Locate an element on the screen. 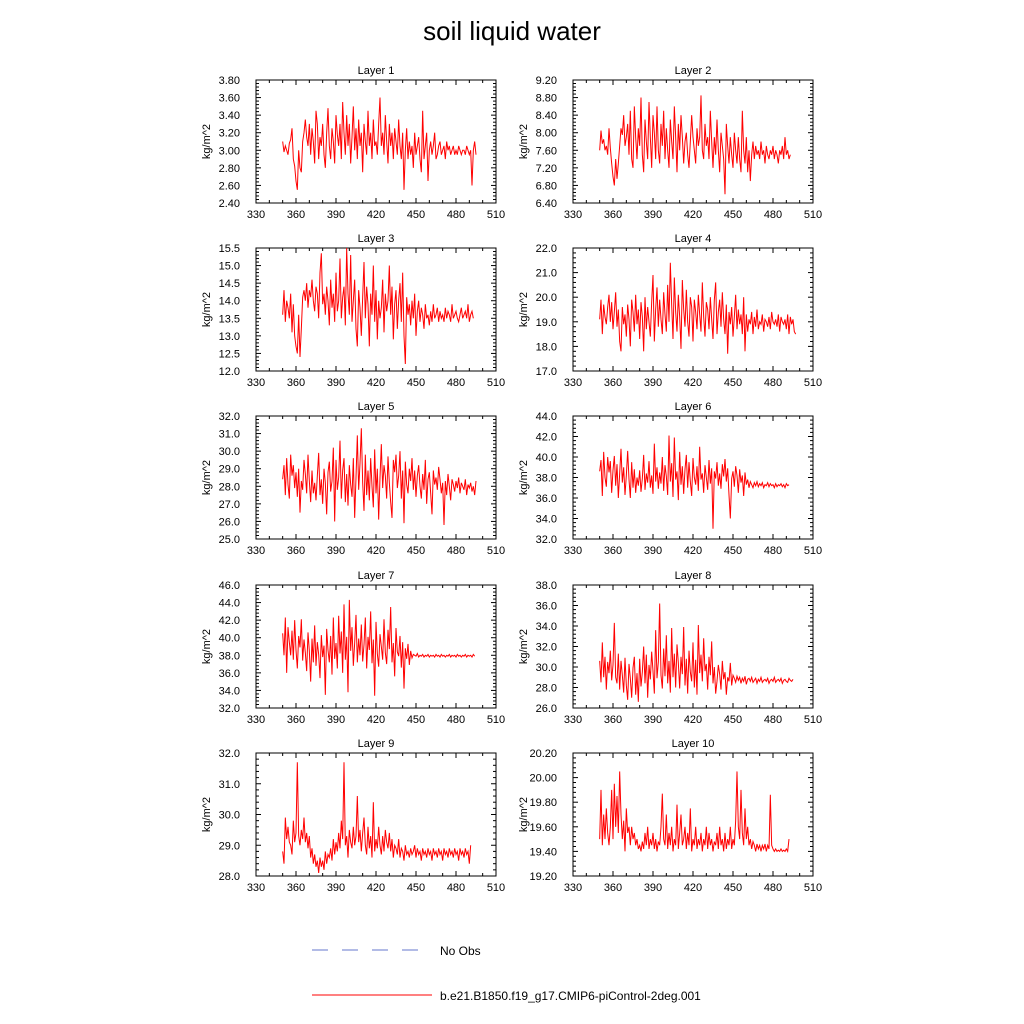 The image size is (1024, 1024). y-tick-label: 34.0 is located at coordinates (546, 627).